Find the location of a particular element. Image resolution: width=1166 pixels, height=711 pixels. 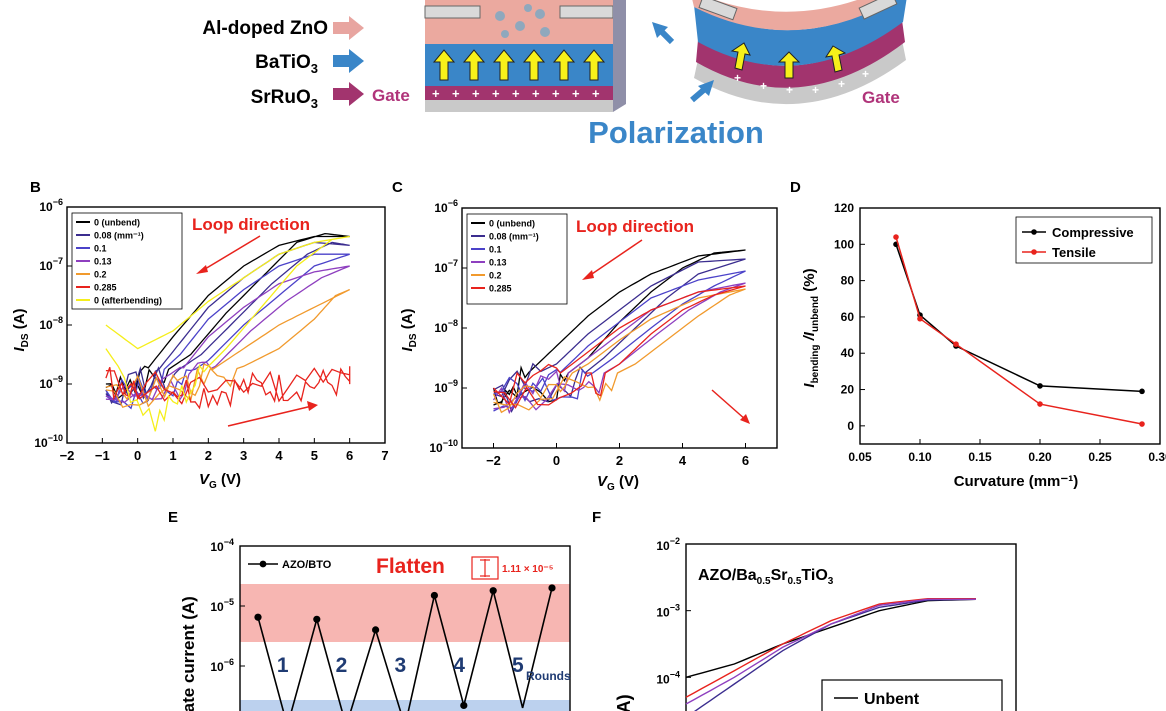

bent-band is located at coordinates (405, 705).